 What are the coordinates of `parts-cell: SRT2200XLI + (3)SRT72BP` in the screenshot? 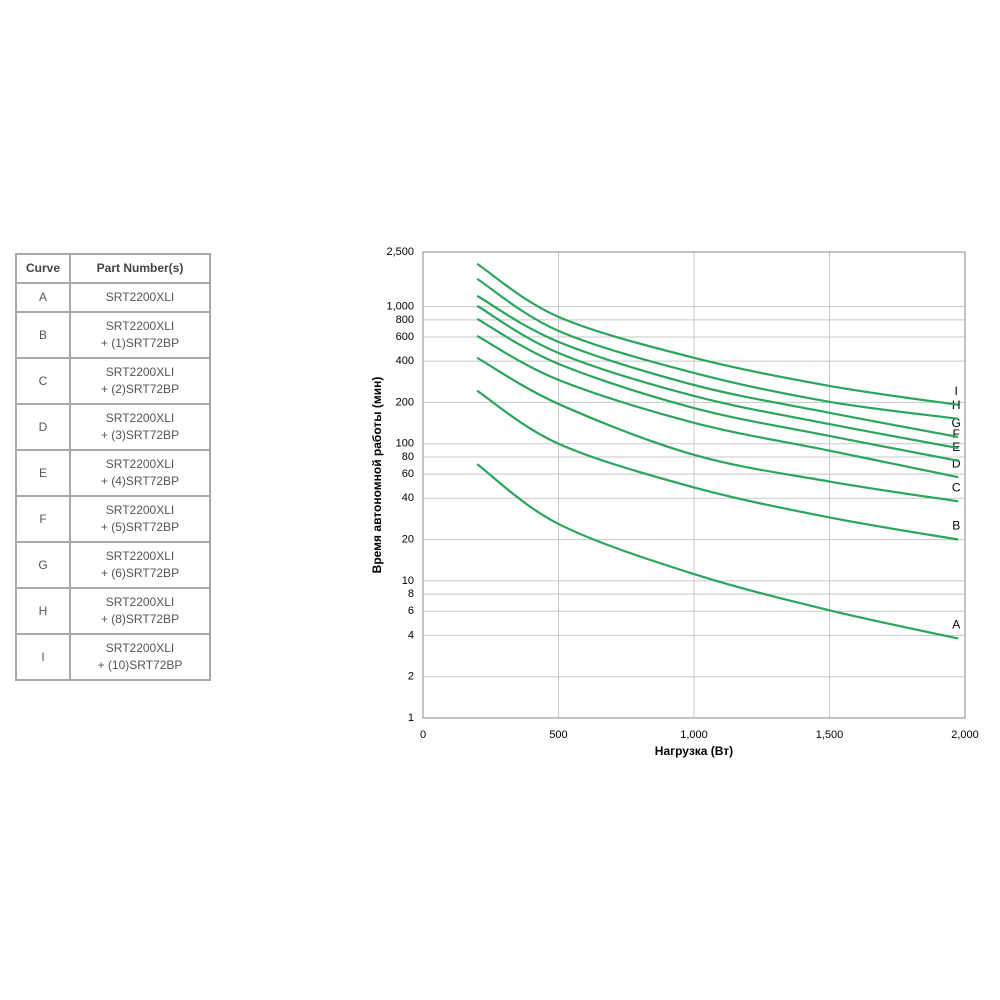 It's located at (140, 427).